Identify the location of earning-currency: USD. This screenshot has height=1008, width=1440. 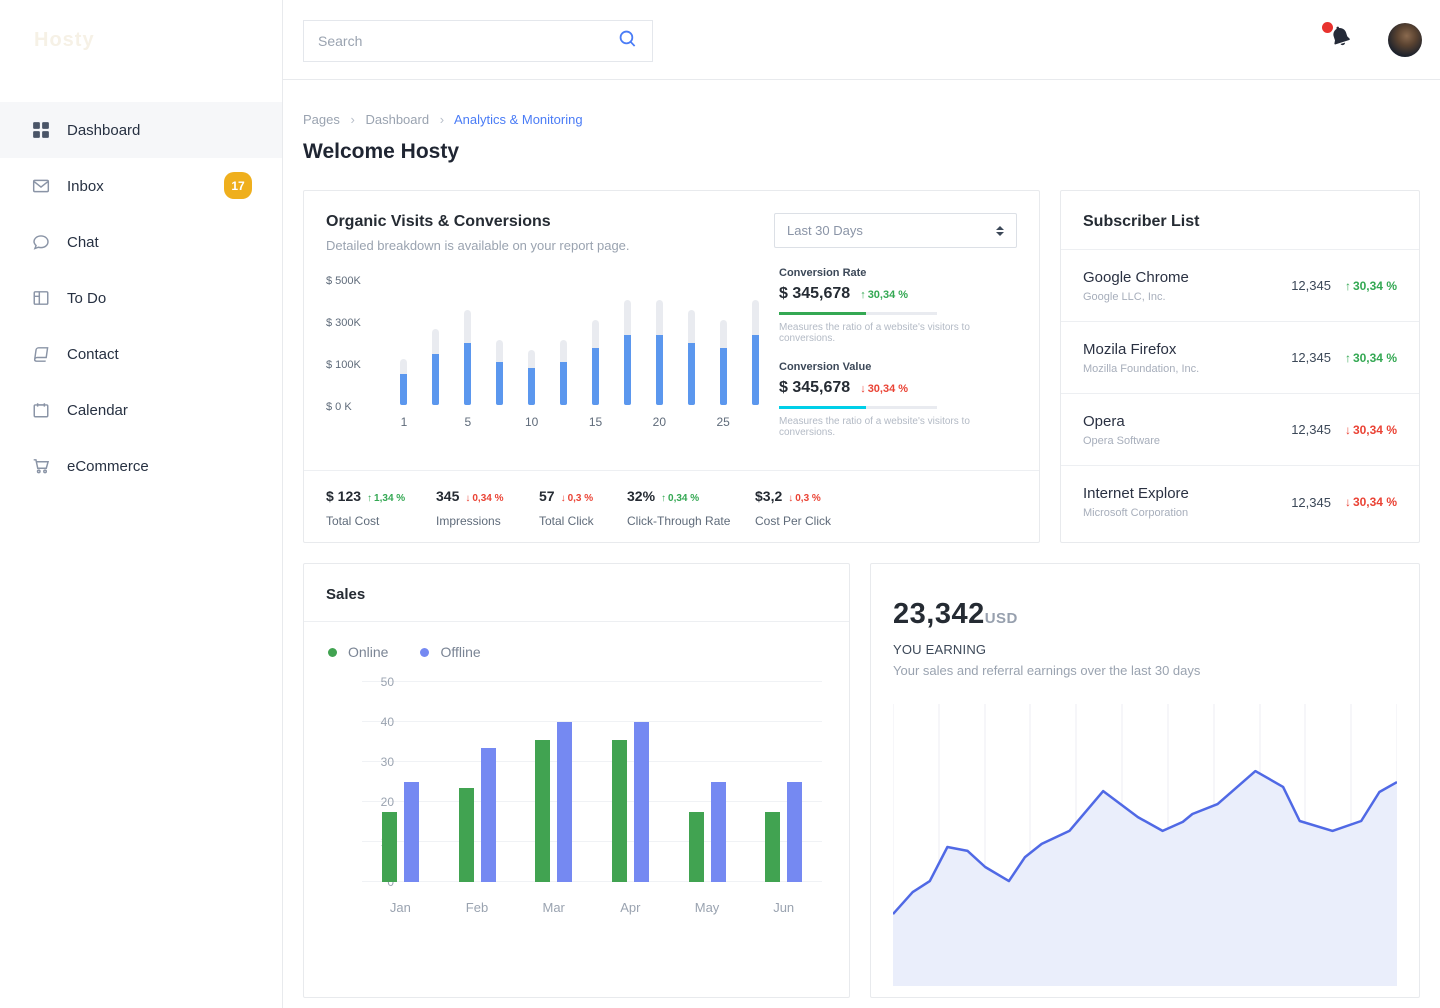
(1001, 618).